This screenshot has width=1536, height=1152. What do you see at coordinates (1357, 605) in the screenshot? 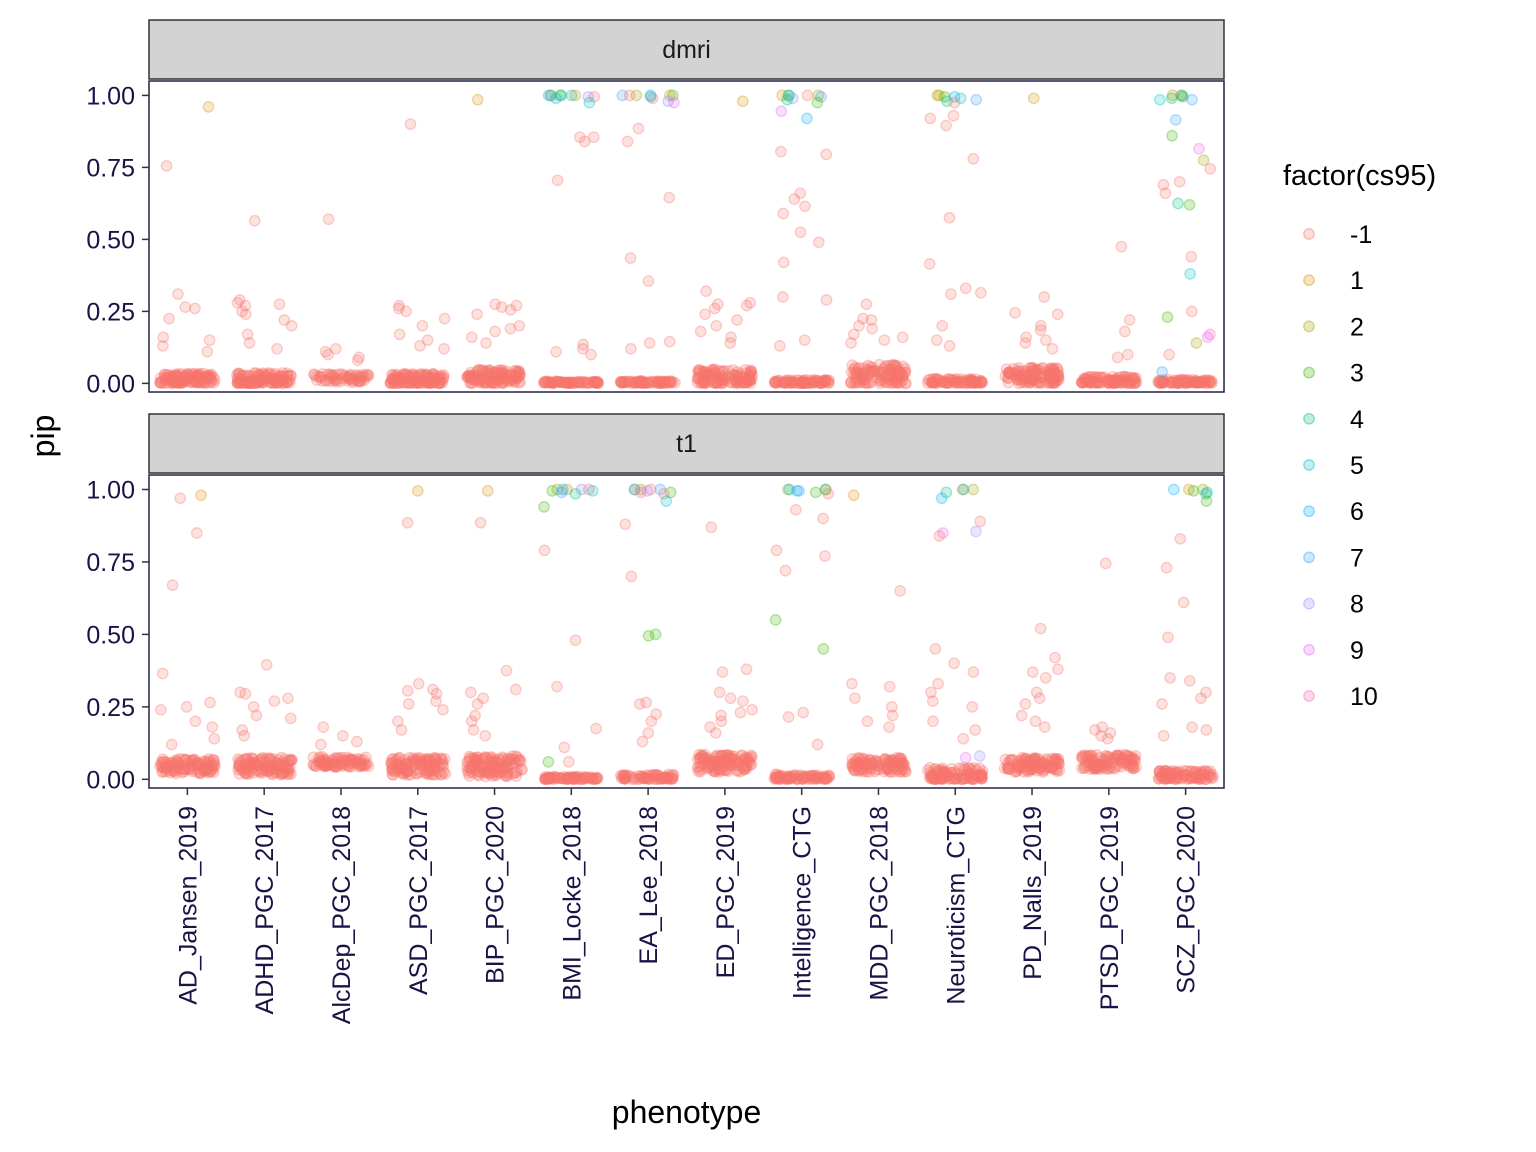
I see `legend-label: 8` at bounding box center [1357, 605].